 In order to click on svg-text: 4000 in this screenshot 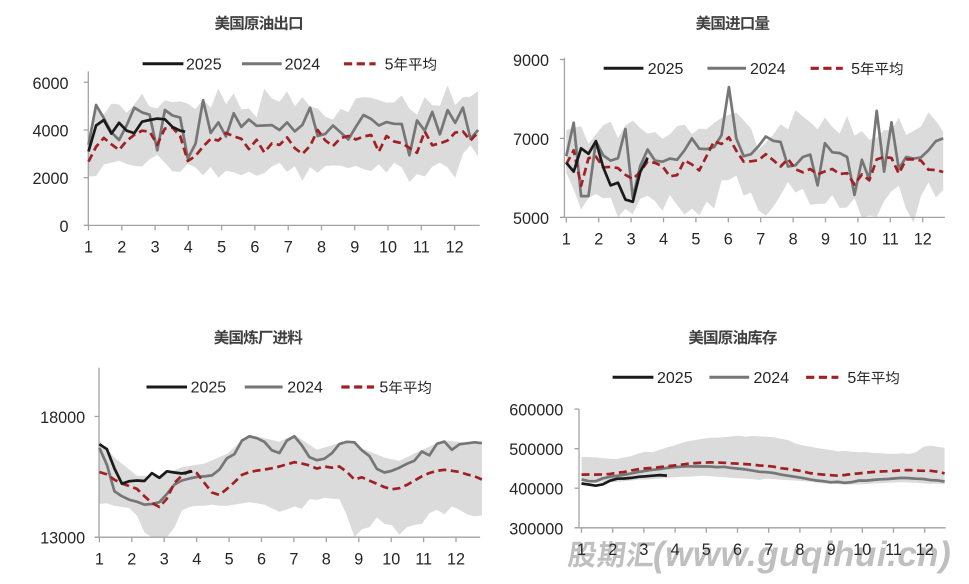, I will do `click(50, 132)`.